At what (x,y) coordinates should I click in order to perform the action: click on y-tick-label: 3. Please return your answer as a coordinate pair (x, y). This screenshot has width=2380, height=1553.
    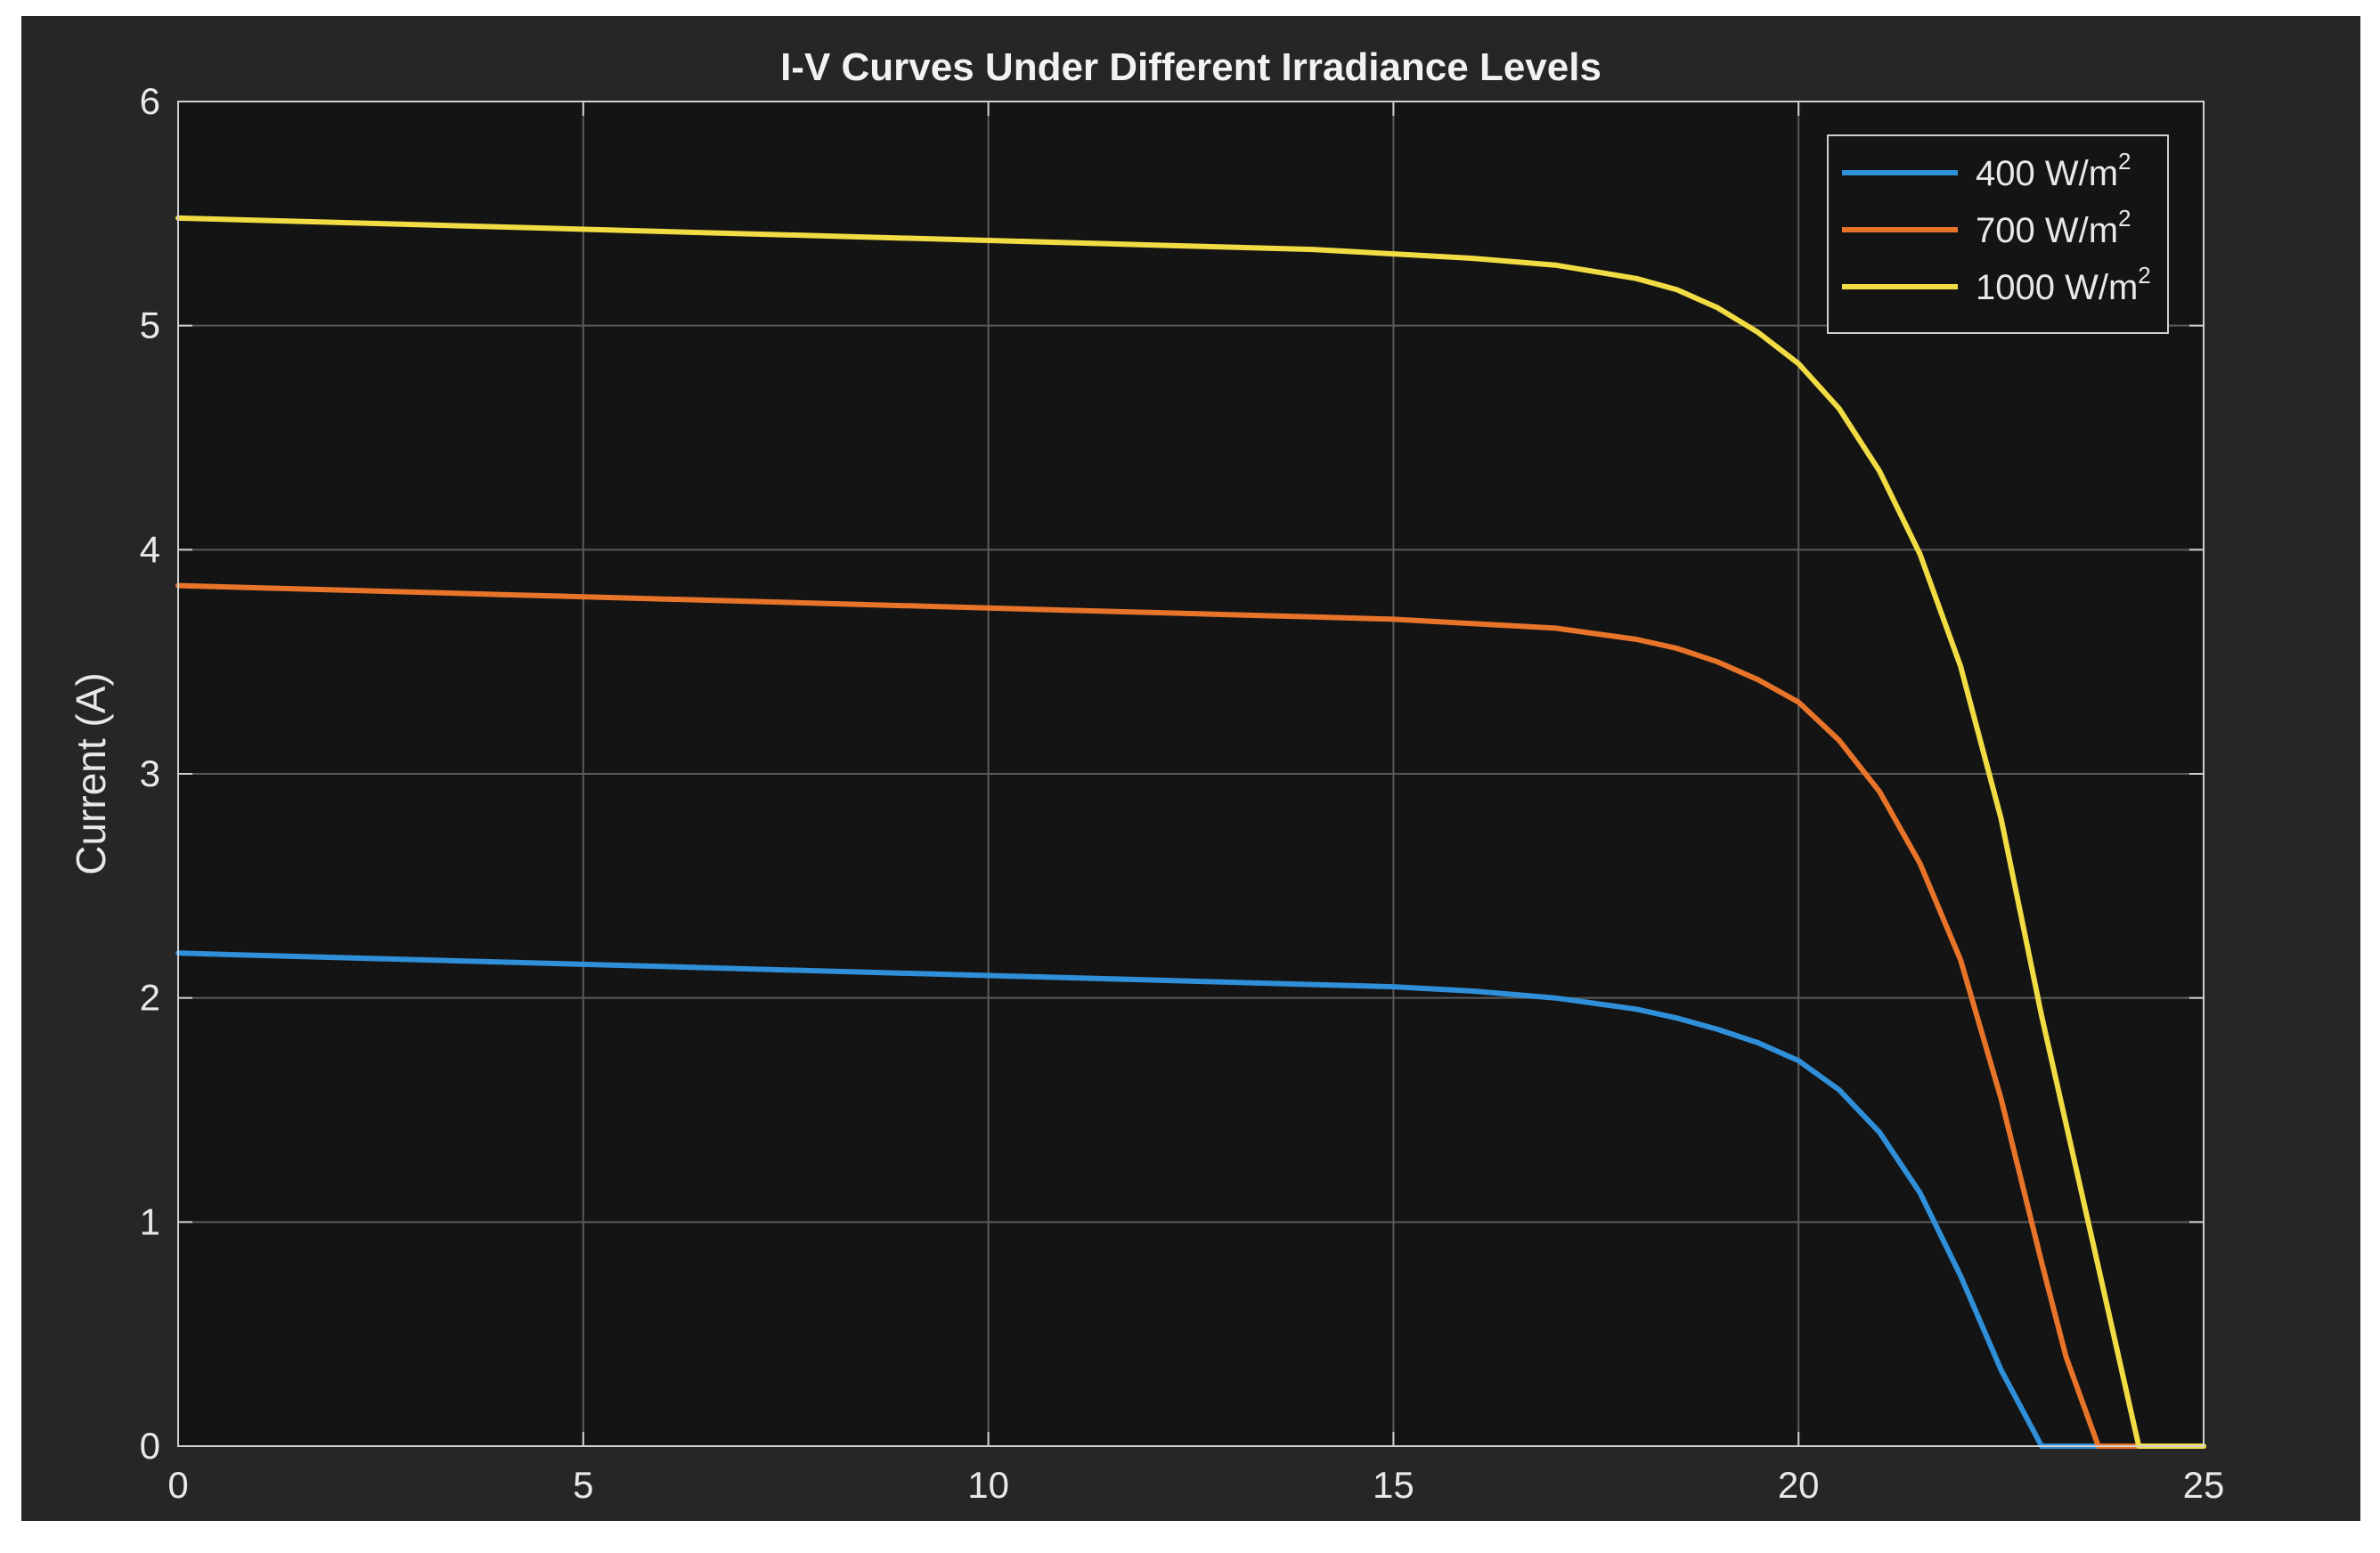
    Looking at the image, I should click on (150, 773).